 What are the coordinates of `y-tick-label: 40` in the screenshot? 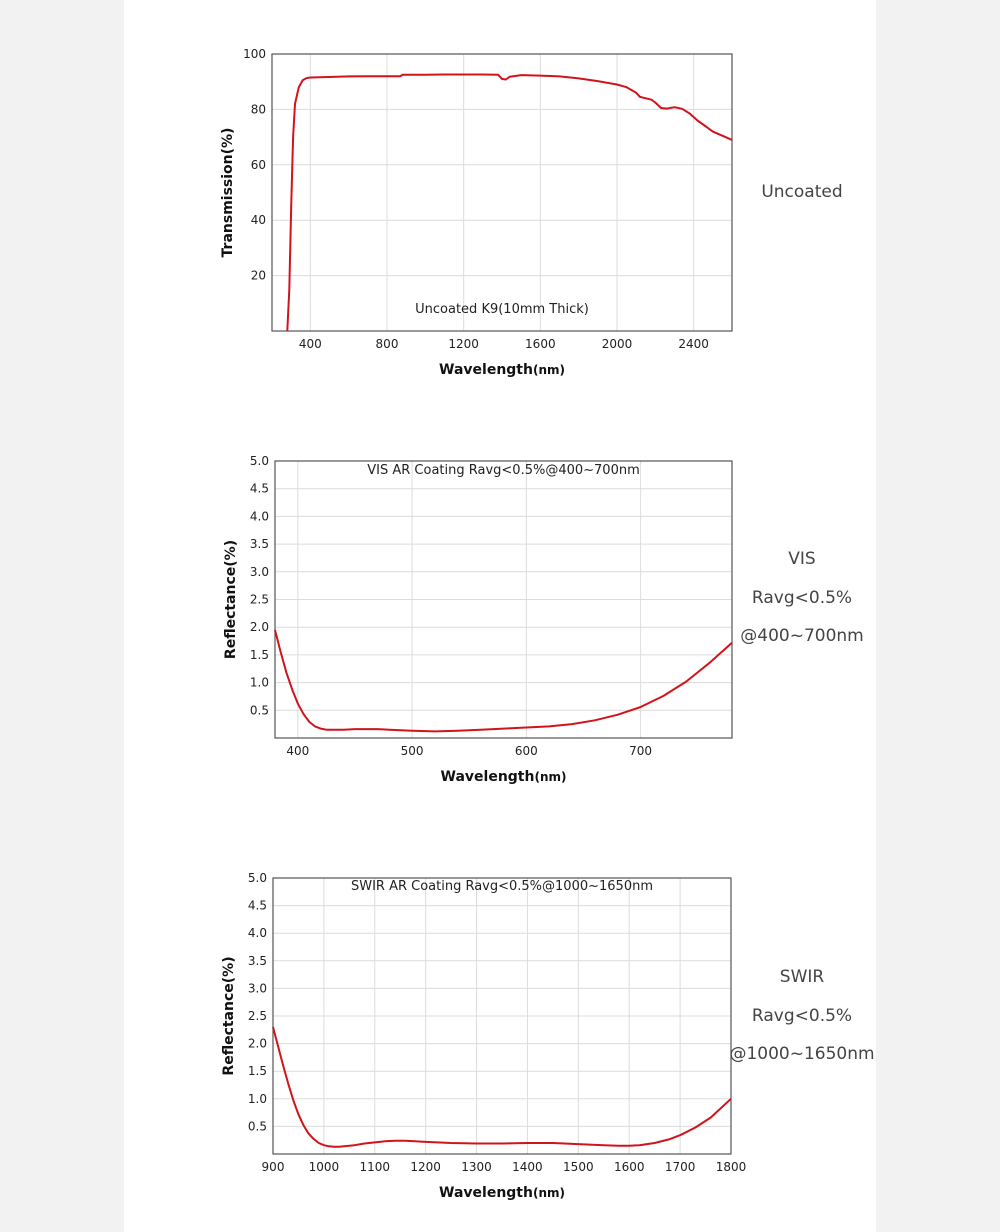 It's located at (258, 220).